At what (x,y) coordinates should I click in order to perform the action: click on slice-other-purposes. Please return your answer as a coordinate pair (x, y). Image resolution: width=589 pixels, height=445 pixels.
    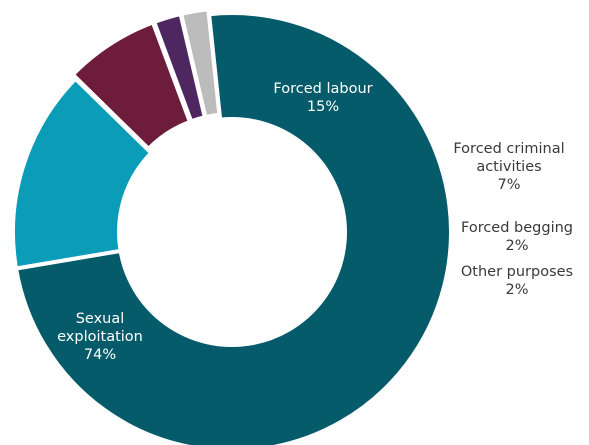
    Looking at the image, I should click on (200, 63).